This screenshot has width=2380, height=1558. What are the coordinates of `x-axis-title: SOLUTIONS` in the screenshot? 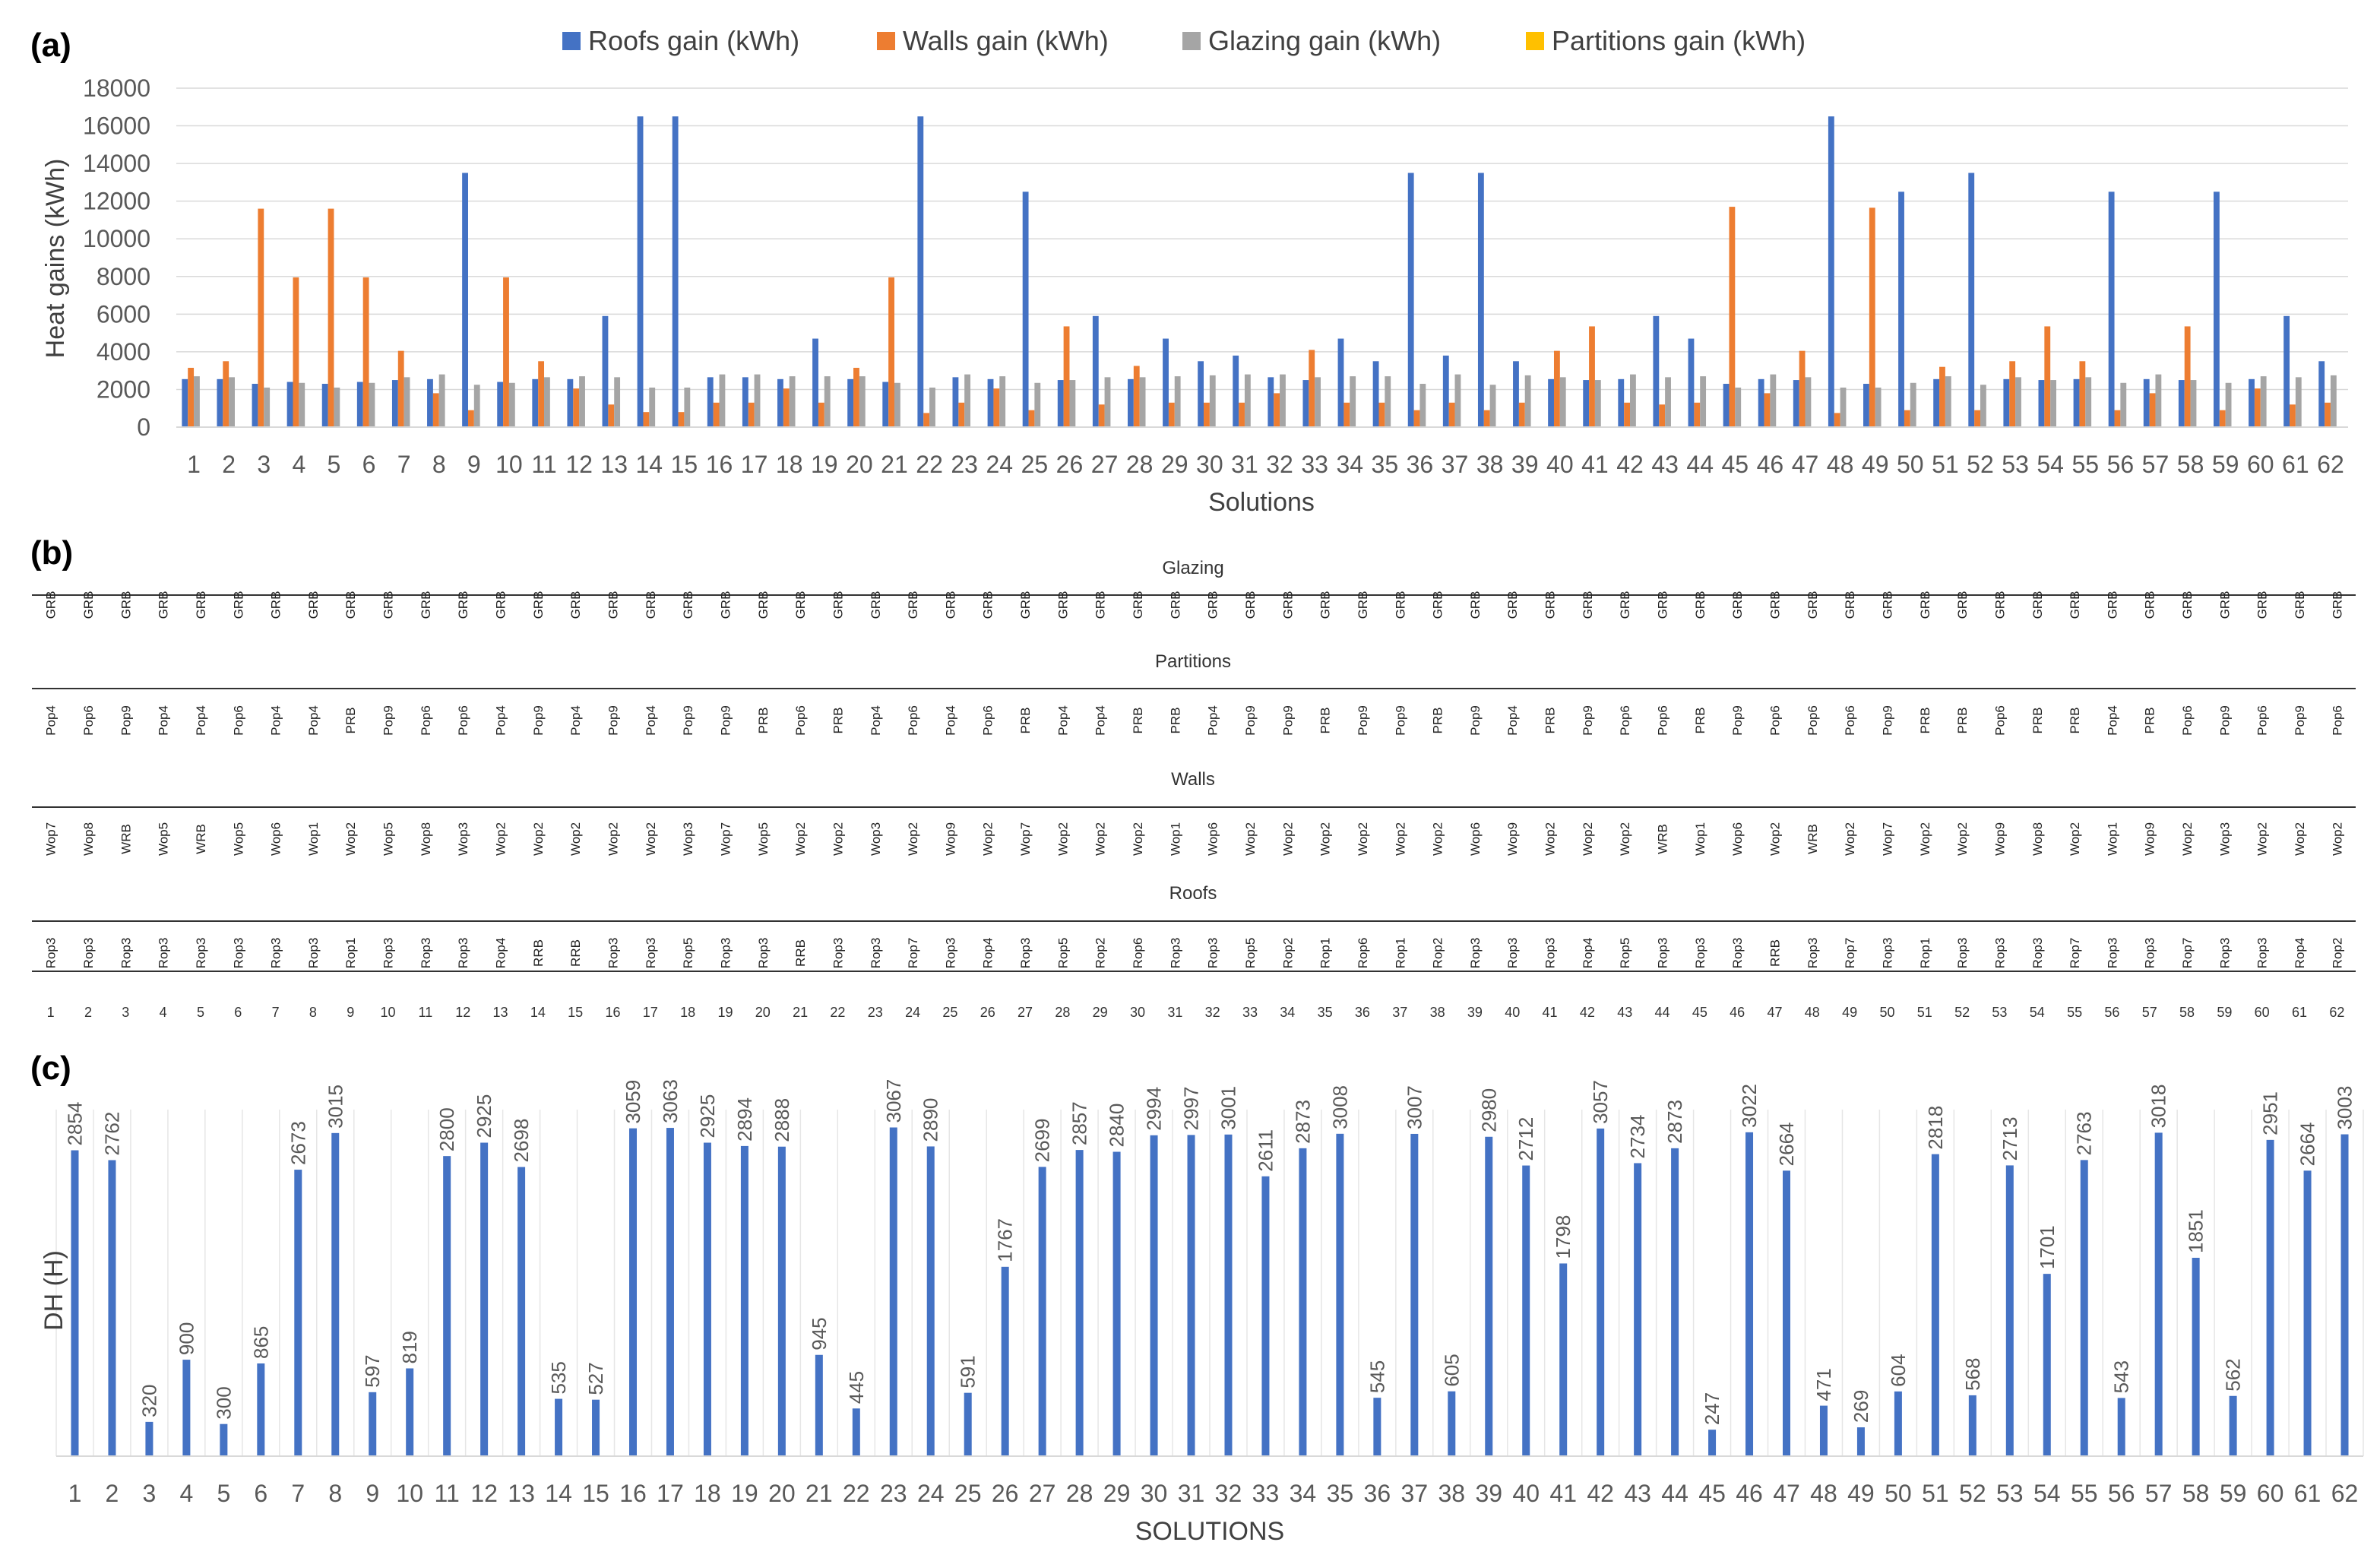 It's located at (1209, 1532).